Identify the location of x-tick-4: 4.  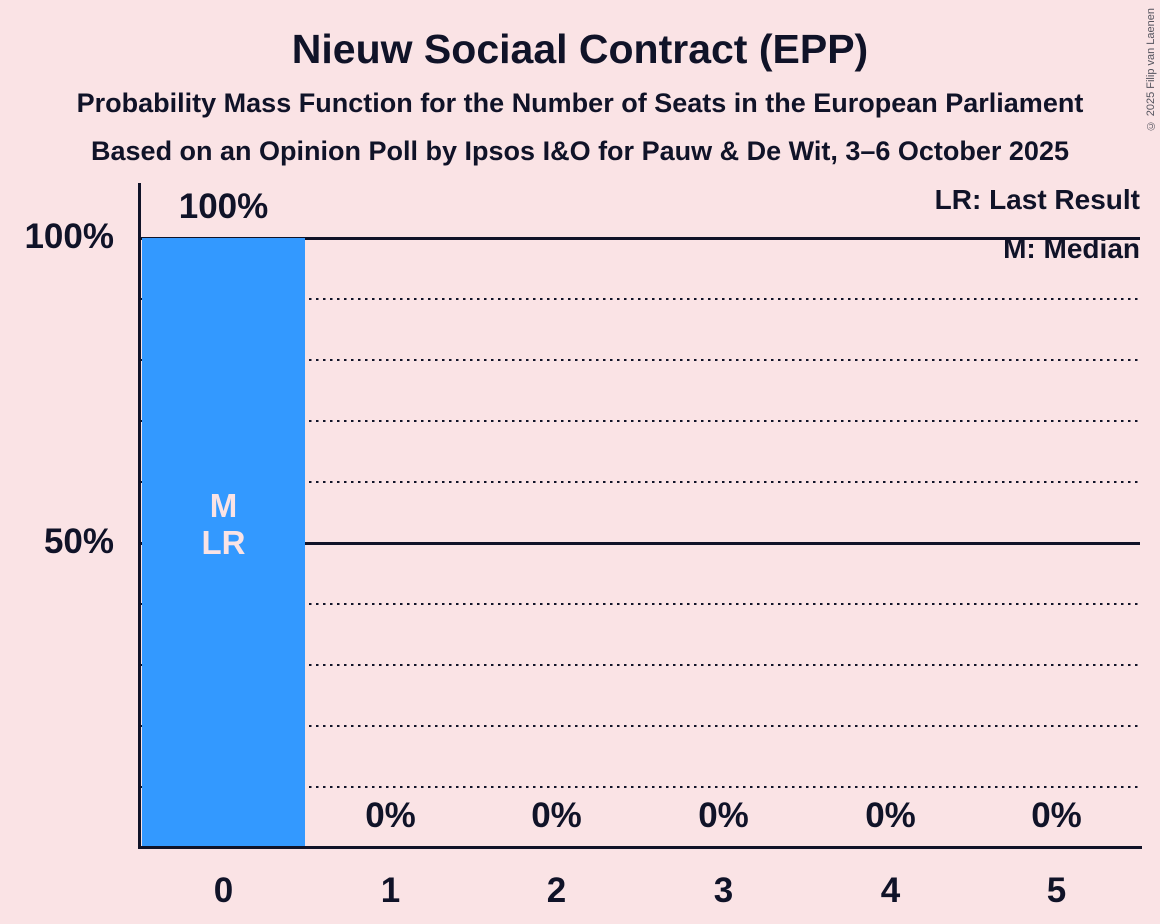
(890, 890).